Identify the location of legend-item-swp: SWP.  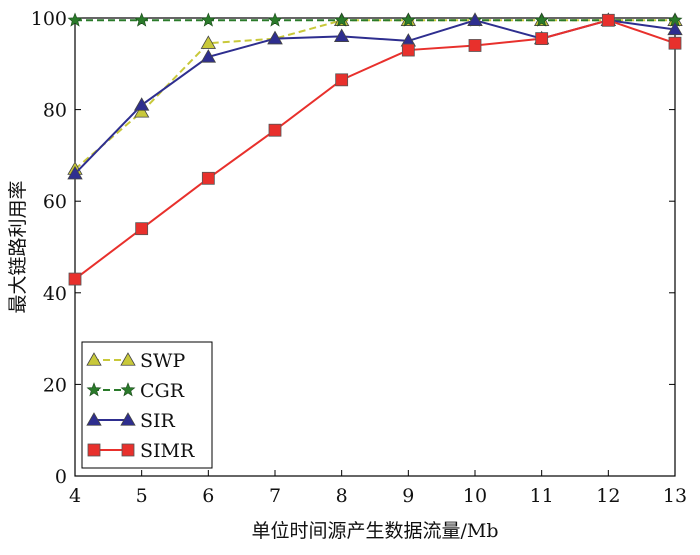
(136, 361).